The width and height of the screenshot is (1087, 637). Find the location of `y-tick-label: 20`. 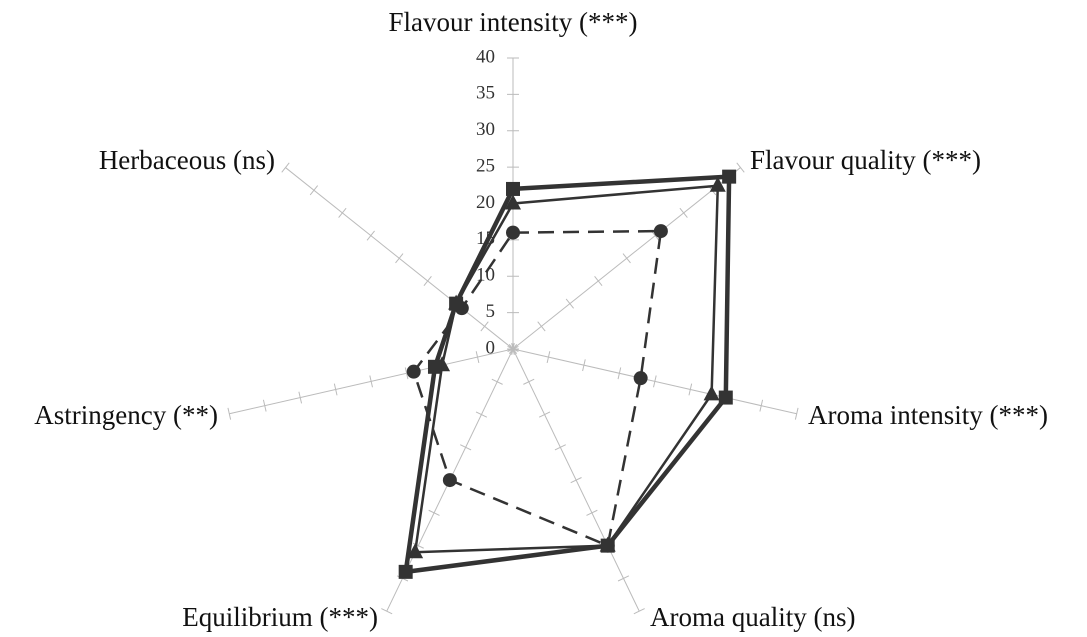

y-tick-label: 20 is located at coordinates (485, 202).